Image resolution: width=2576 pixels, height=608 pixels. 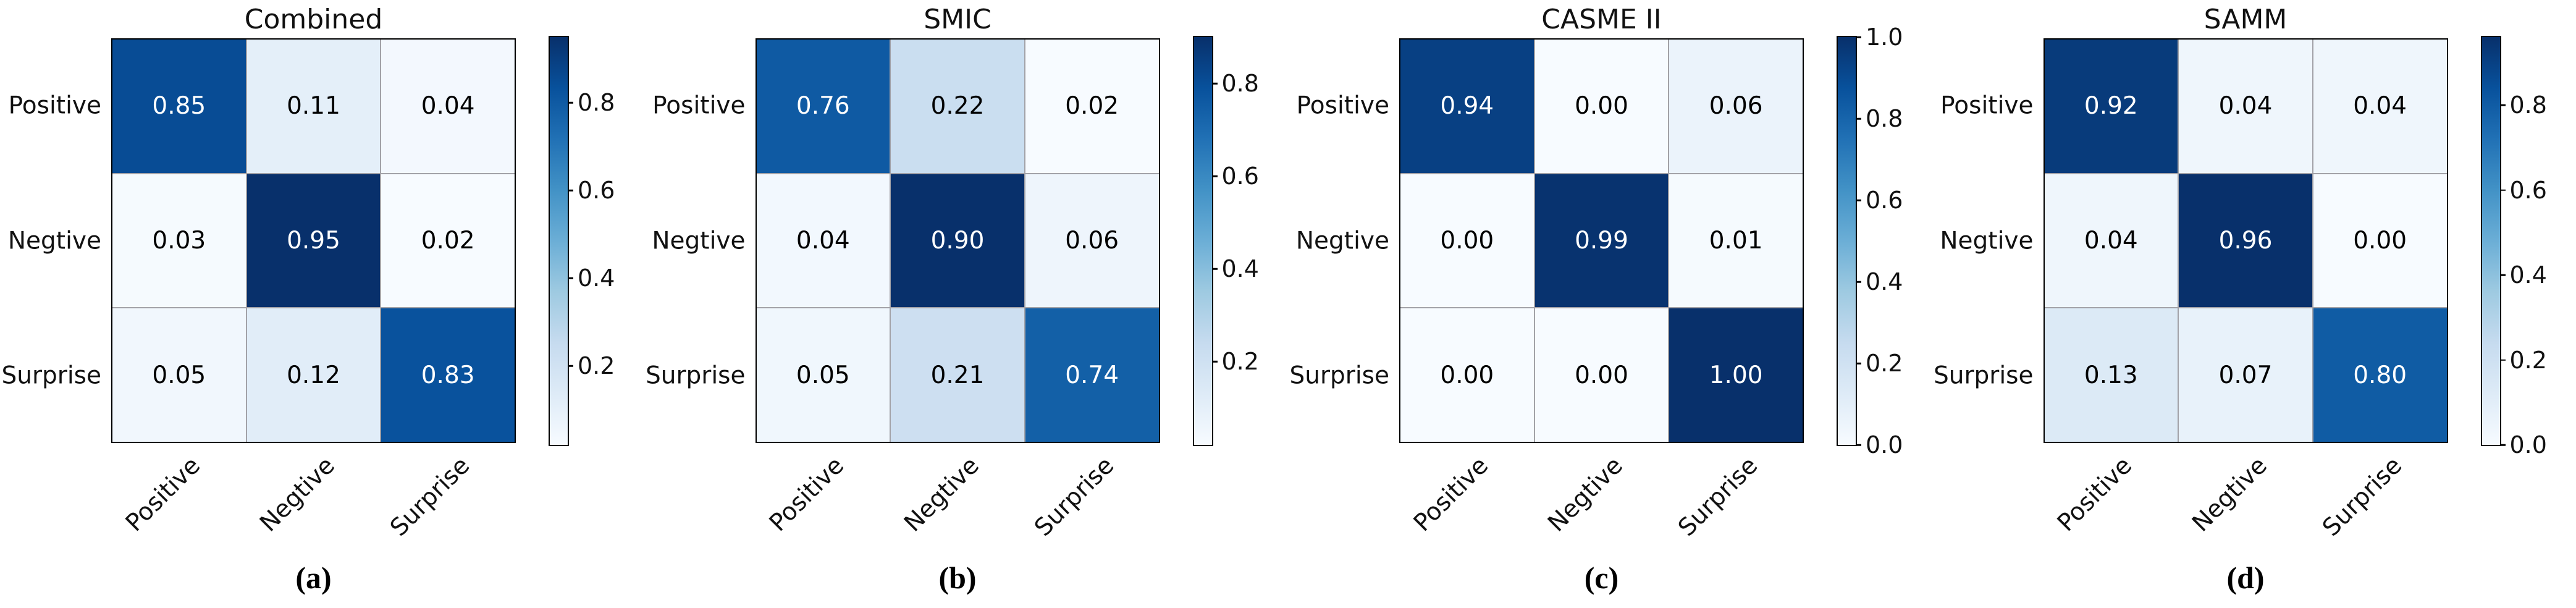 What do you see at coordinates (2245, 375) in the screenshot?
I see `cell-value: 0.07` at bounding box center [2245, 375].